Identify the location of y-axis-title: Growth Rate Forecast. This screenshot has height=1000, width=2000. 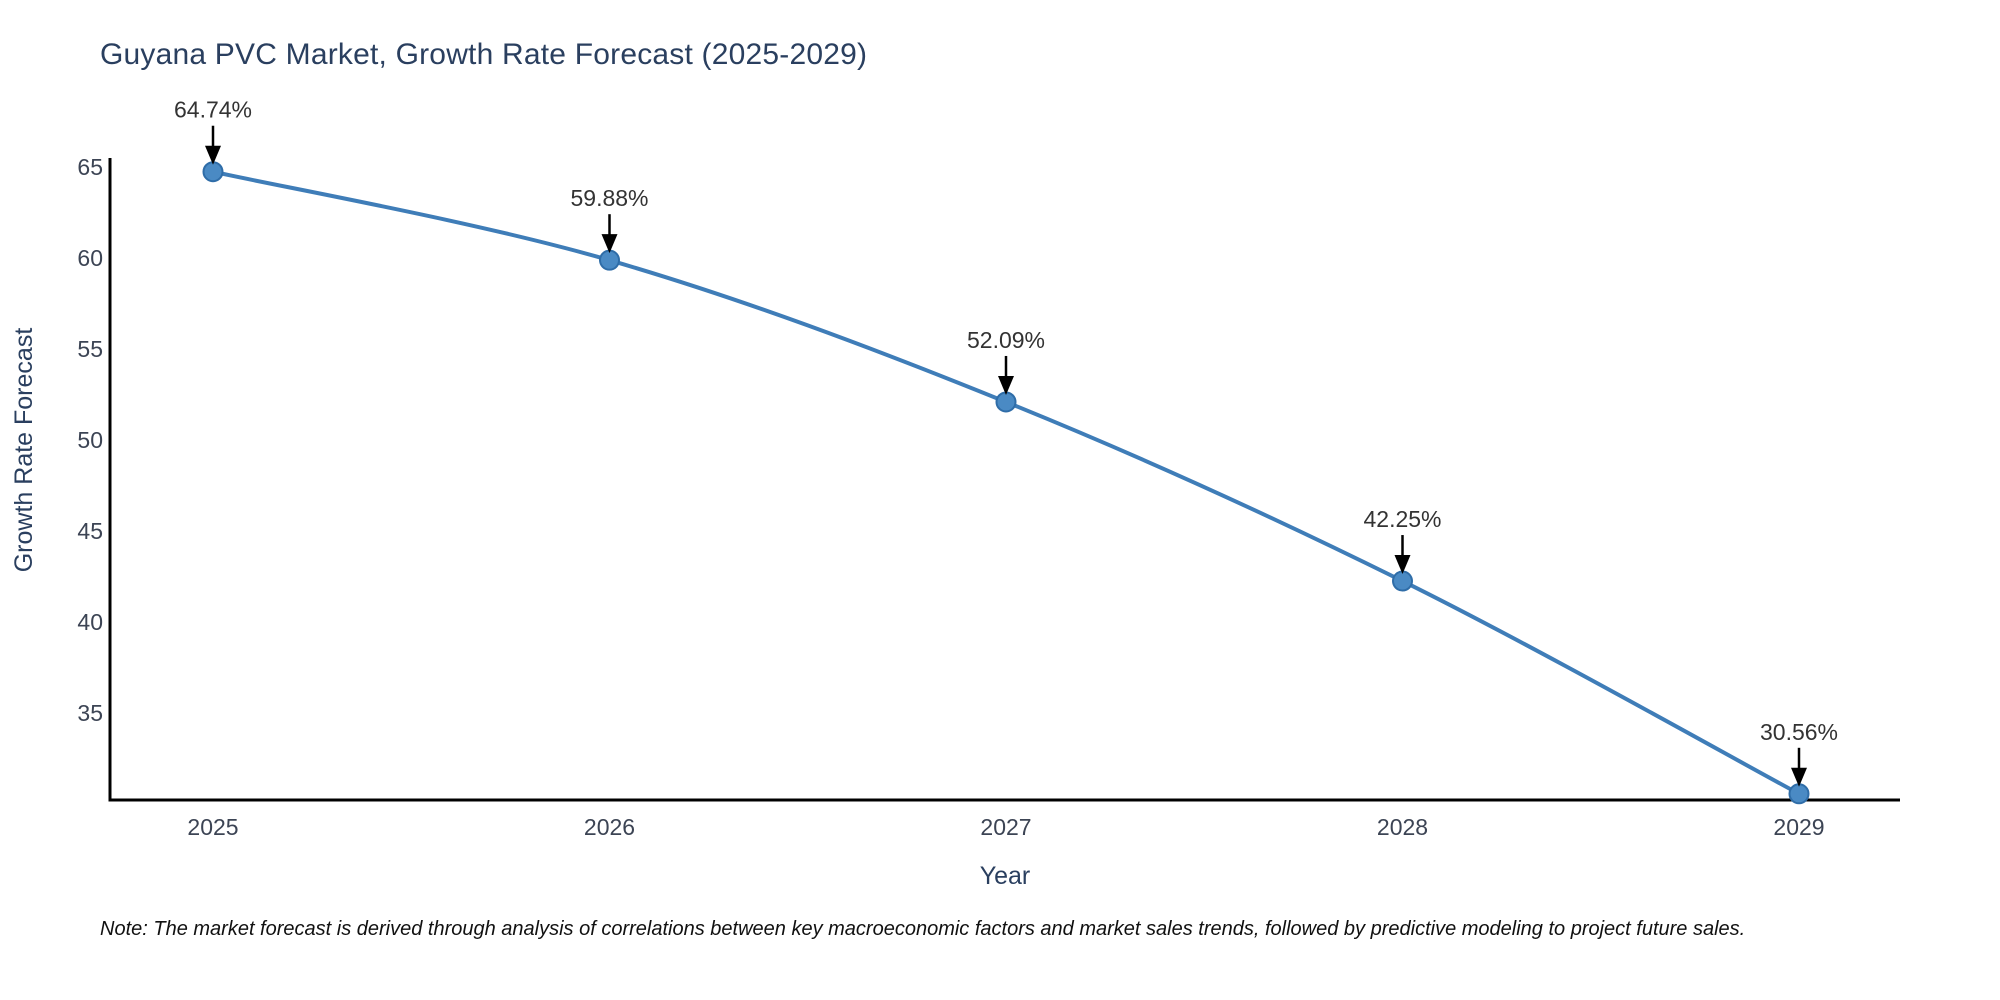
(24, 450).